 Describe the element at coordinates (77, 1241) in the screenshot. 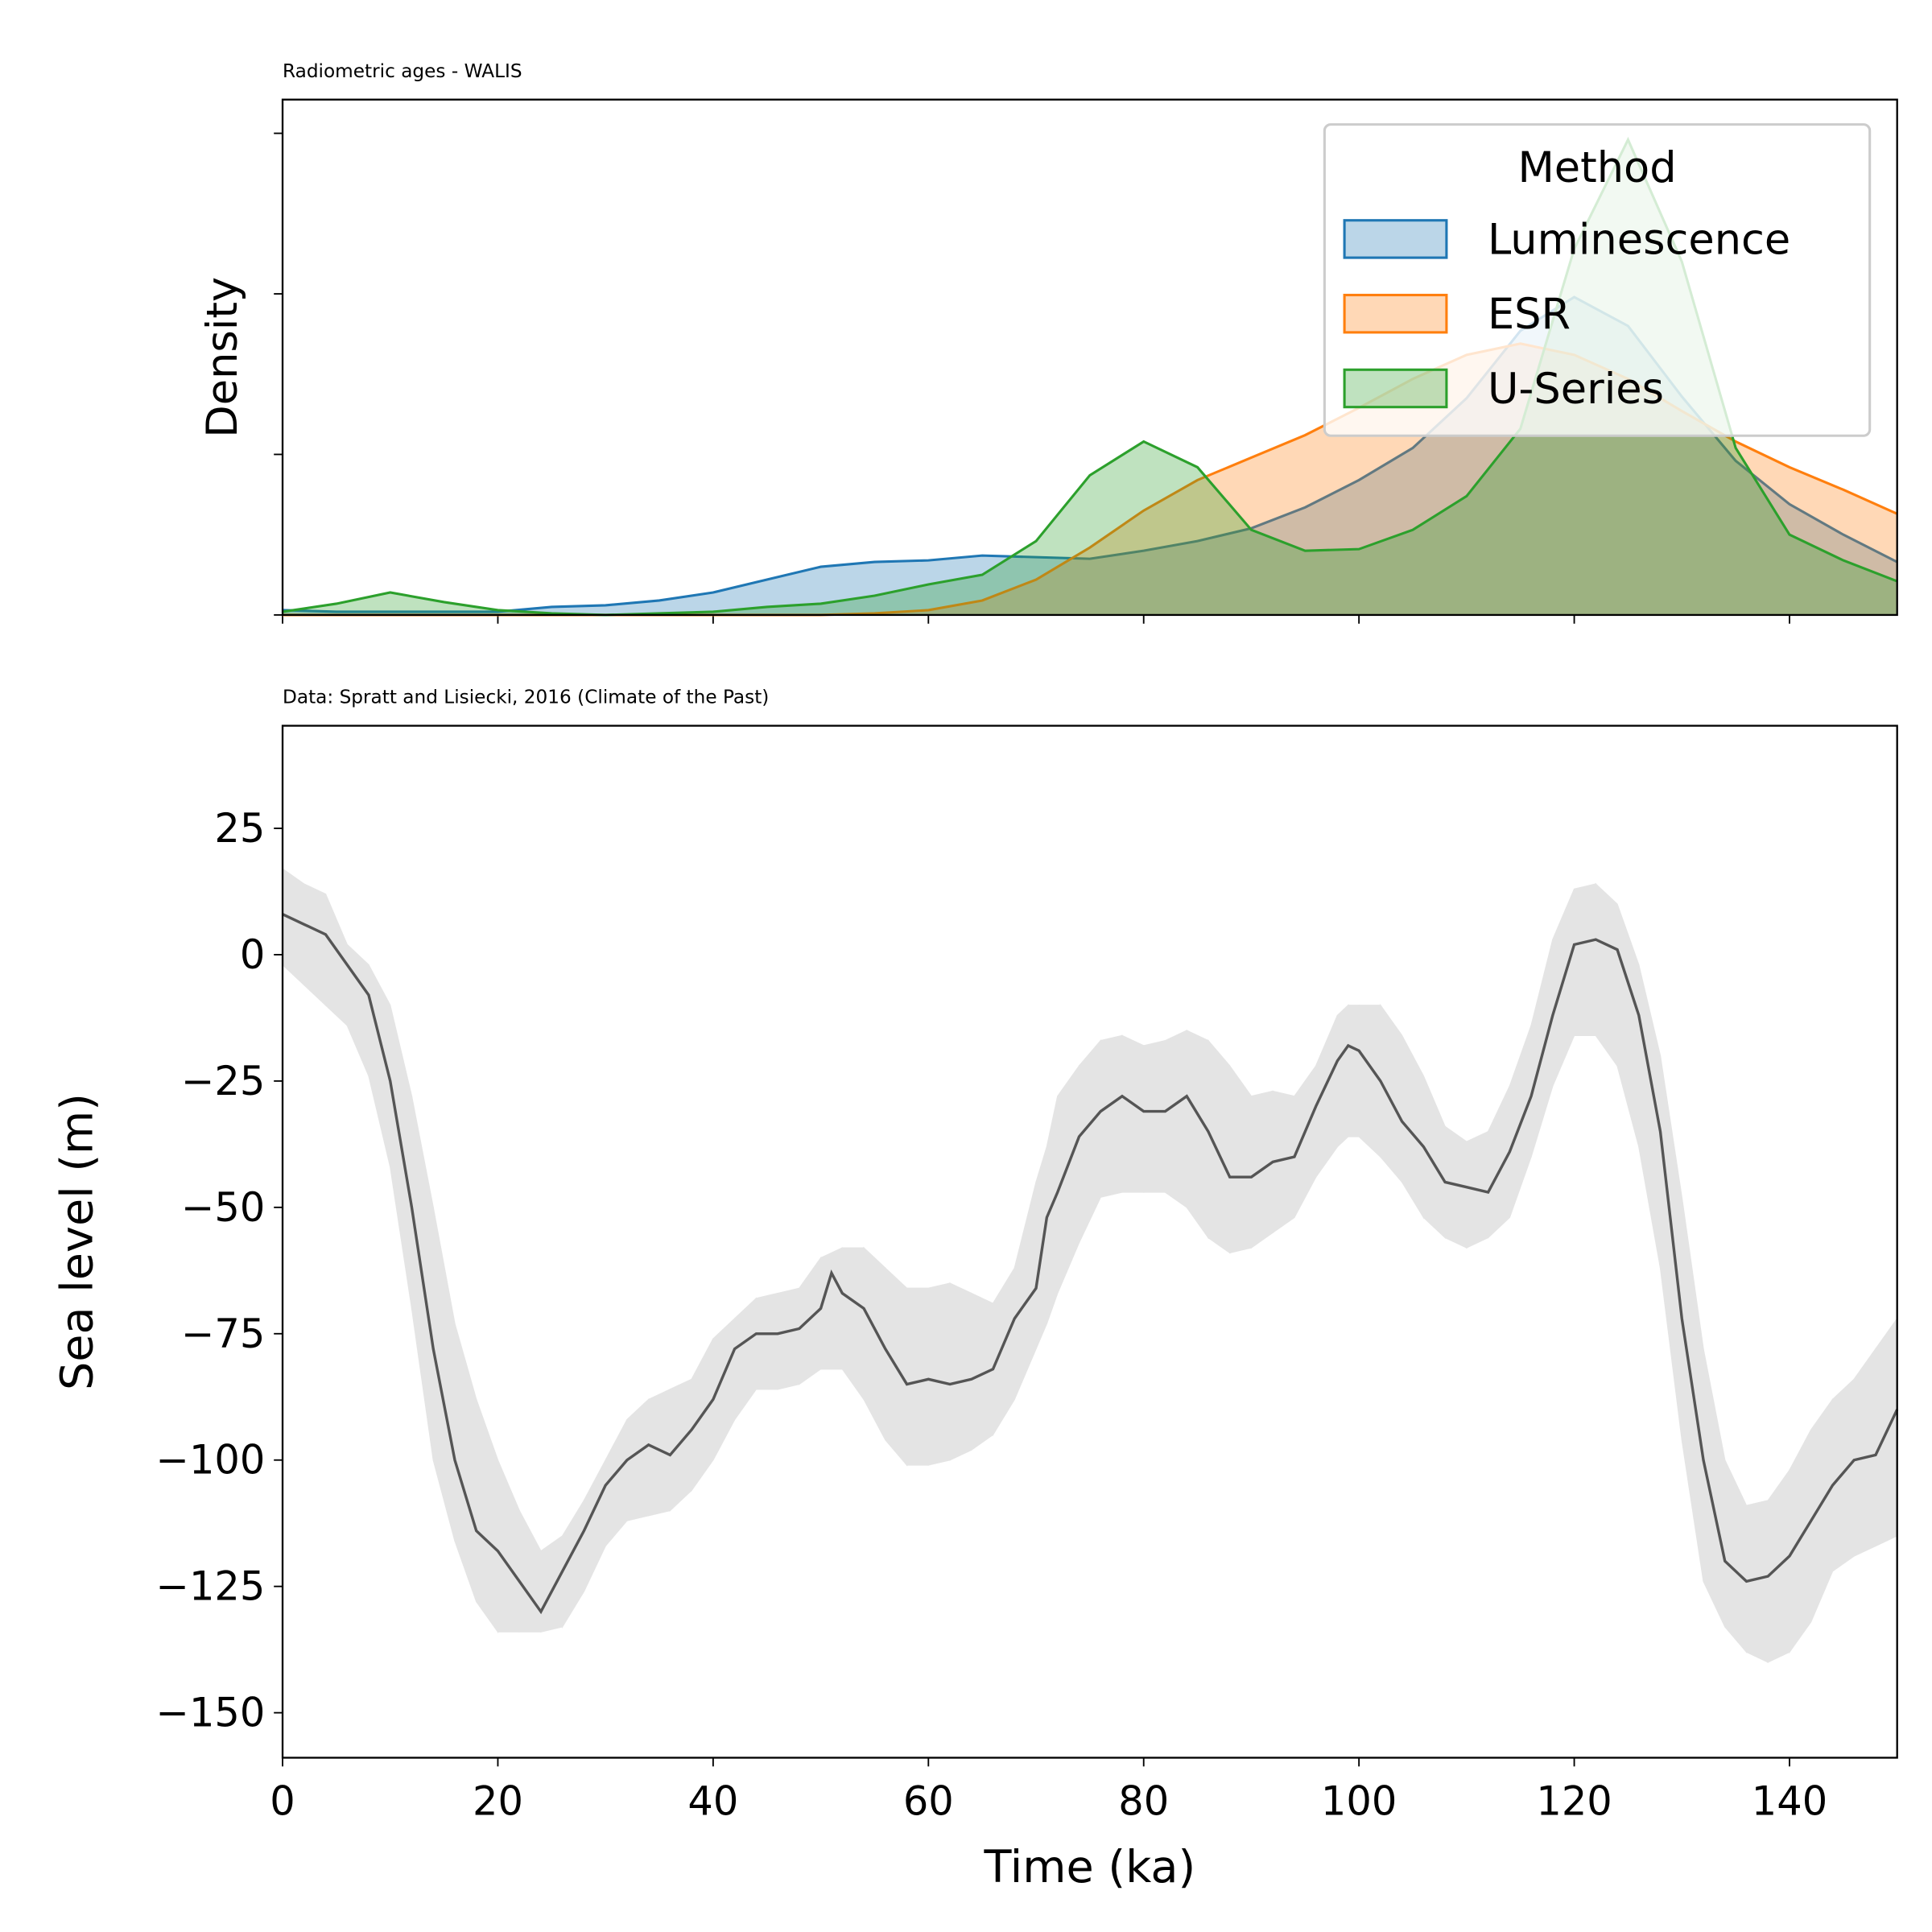

I see `y-axis-label: Sea level (m)` at that location.